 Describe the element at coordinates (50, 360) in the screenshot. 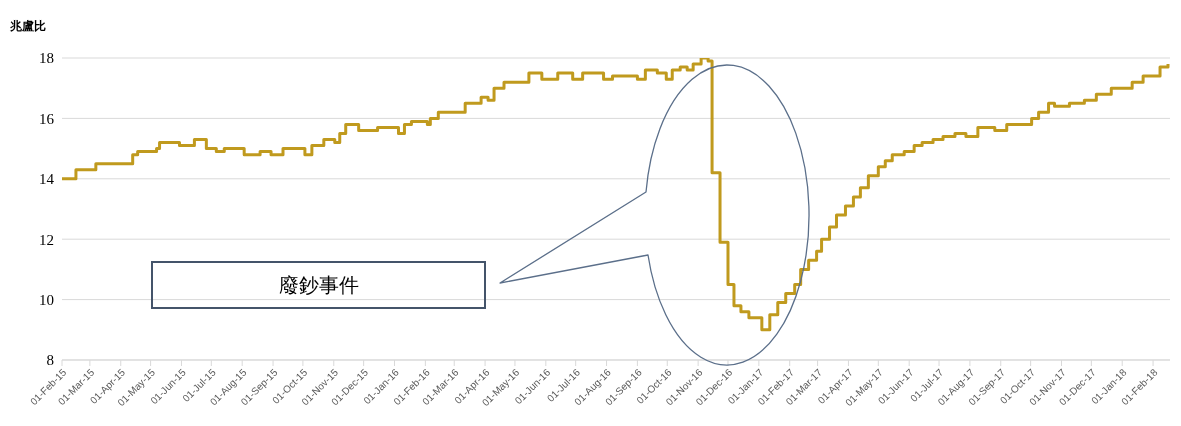

I see `y-tick-label: 8` at that location.